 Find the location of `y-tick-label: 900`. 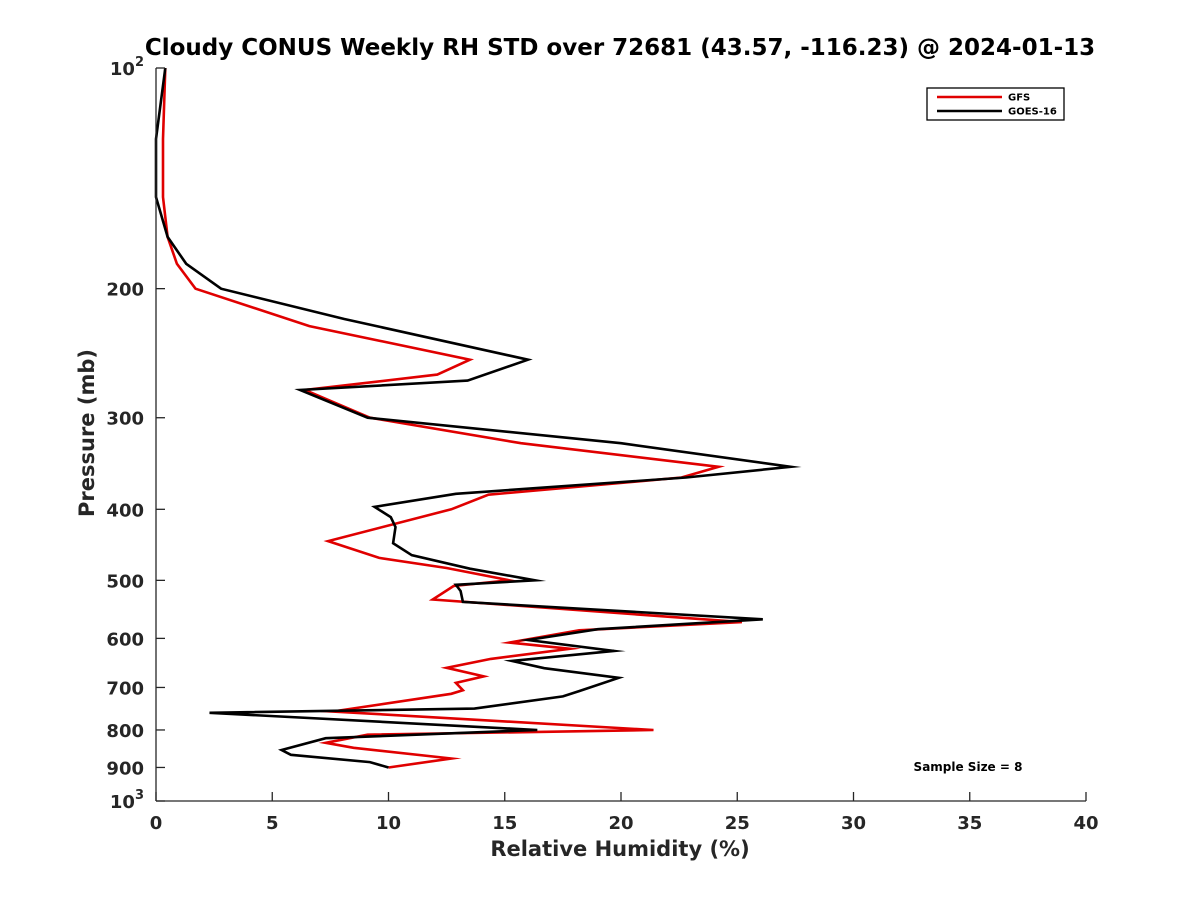

y-tick-label: 900 is located at coordinates (125, 768).